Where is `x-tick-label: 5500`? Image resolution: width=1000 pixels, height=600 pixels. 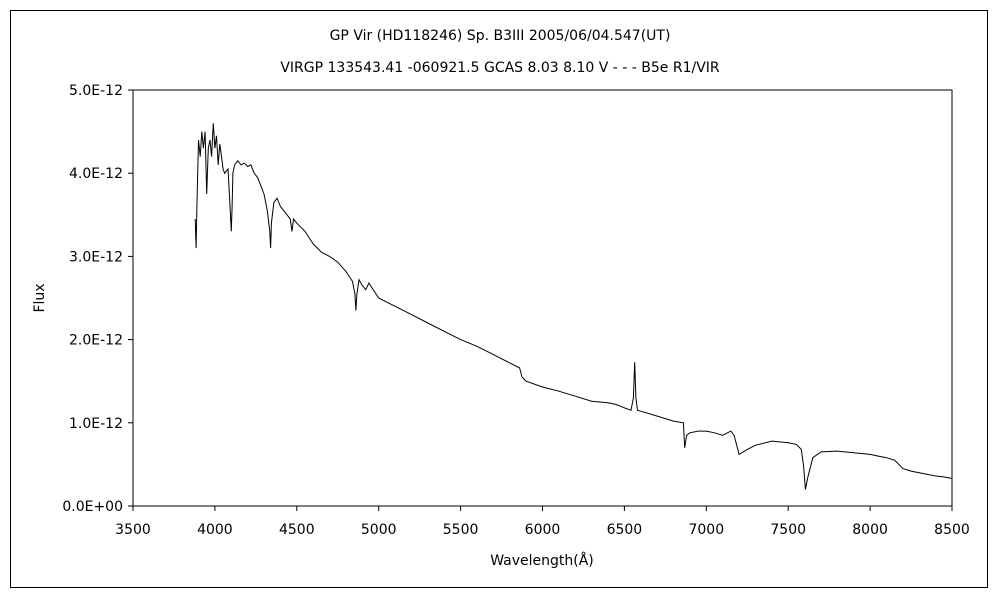
x-tick-label: 5500 is located at coordinates (461, 530).